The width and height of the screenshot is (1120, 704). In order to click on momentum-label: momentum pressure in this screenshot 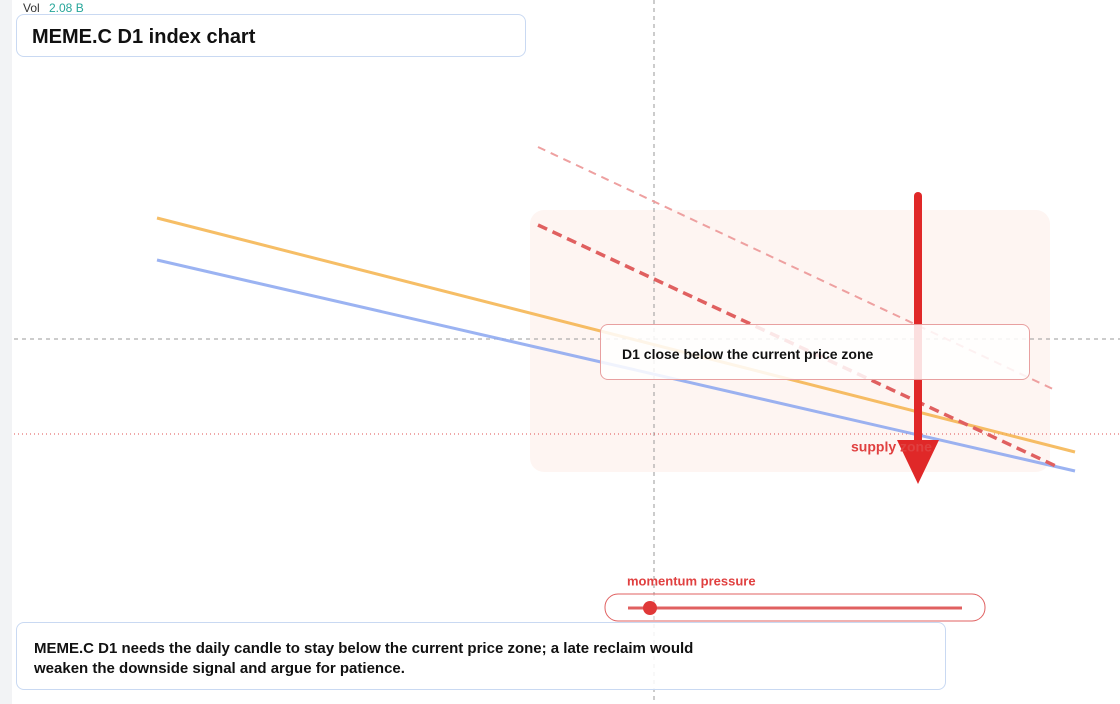, I will do `click(691, 580)`.